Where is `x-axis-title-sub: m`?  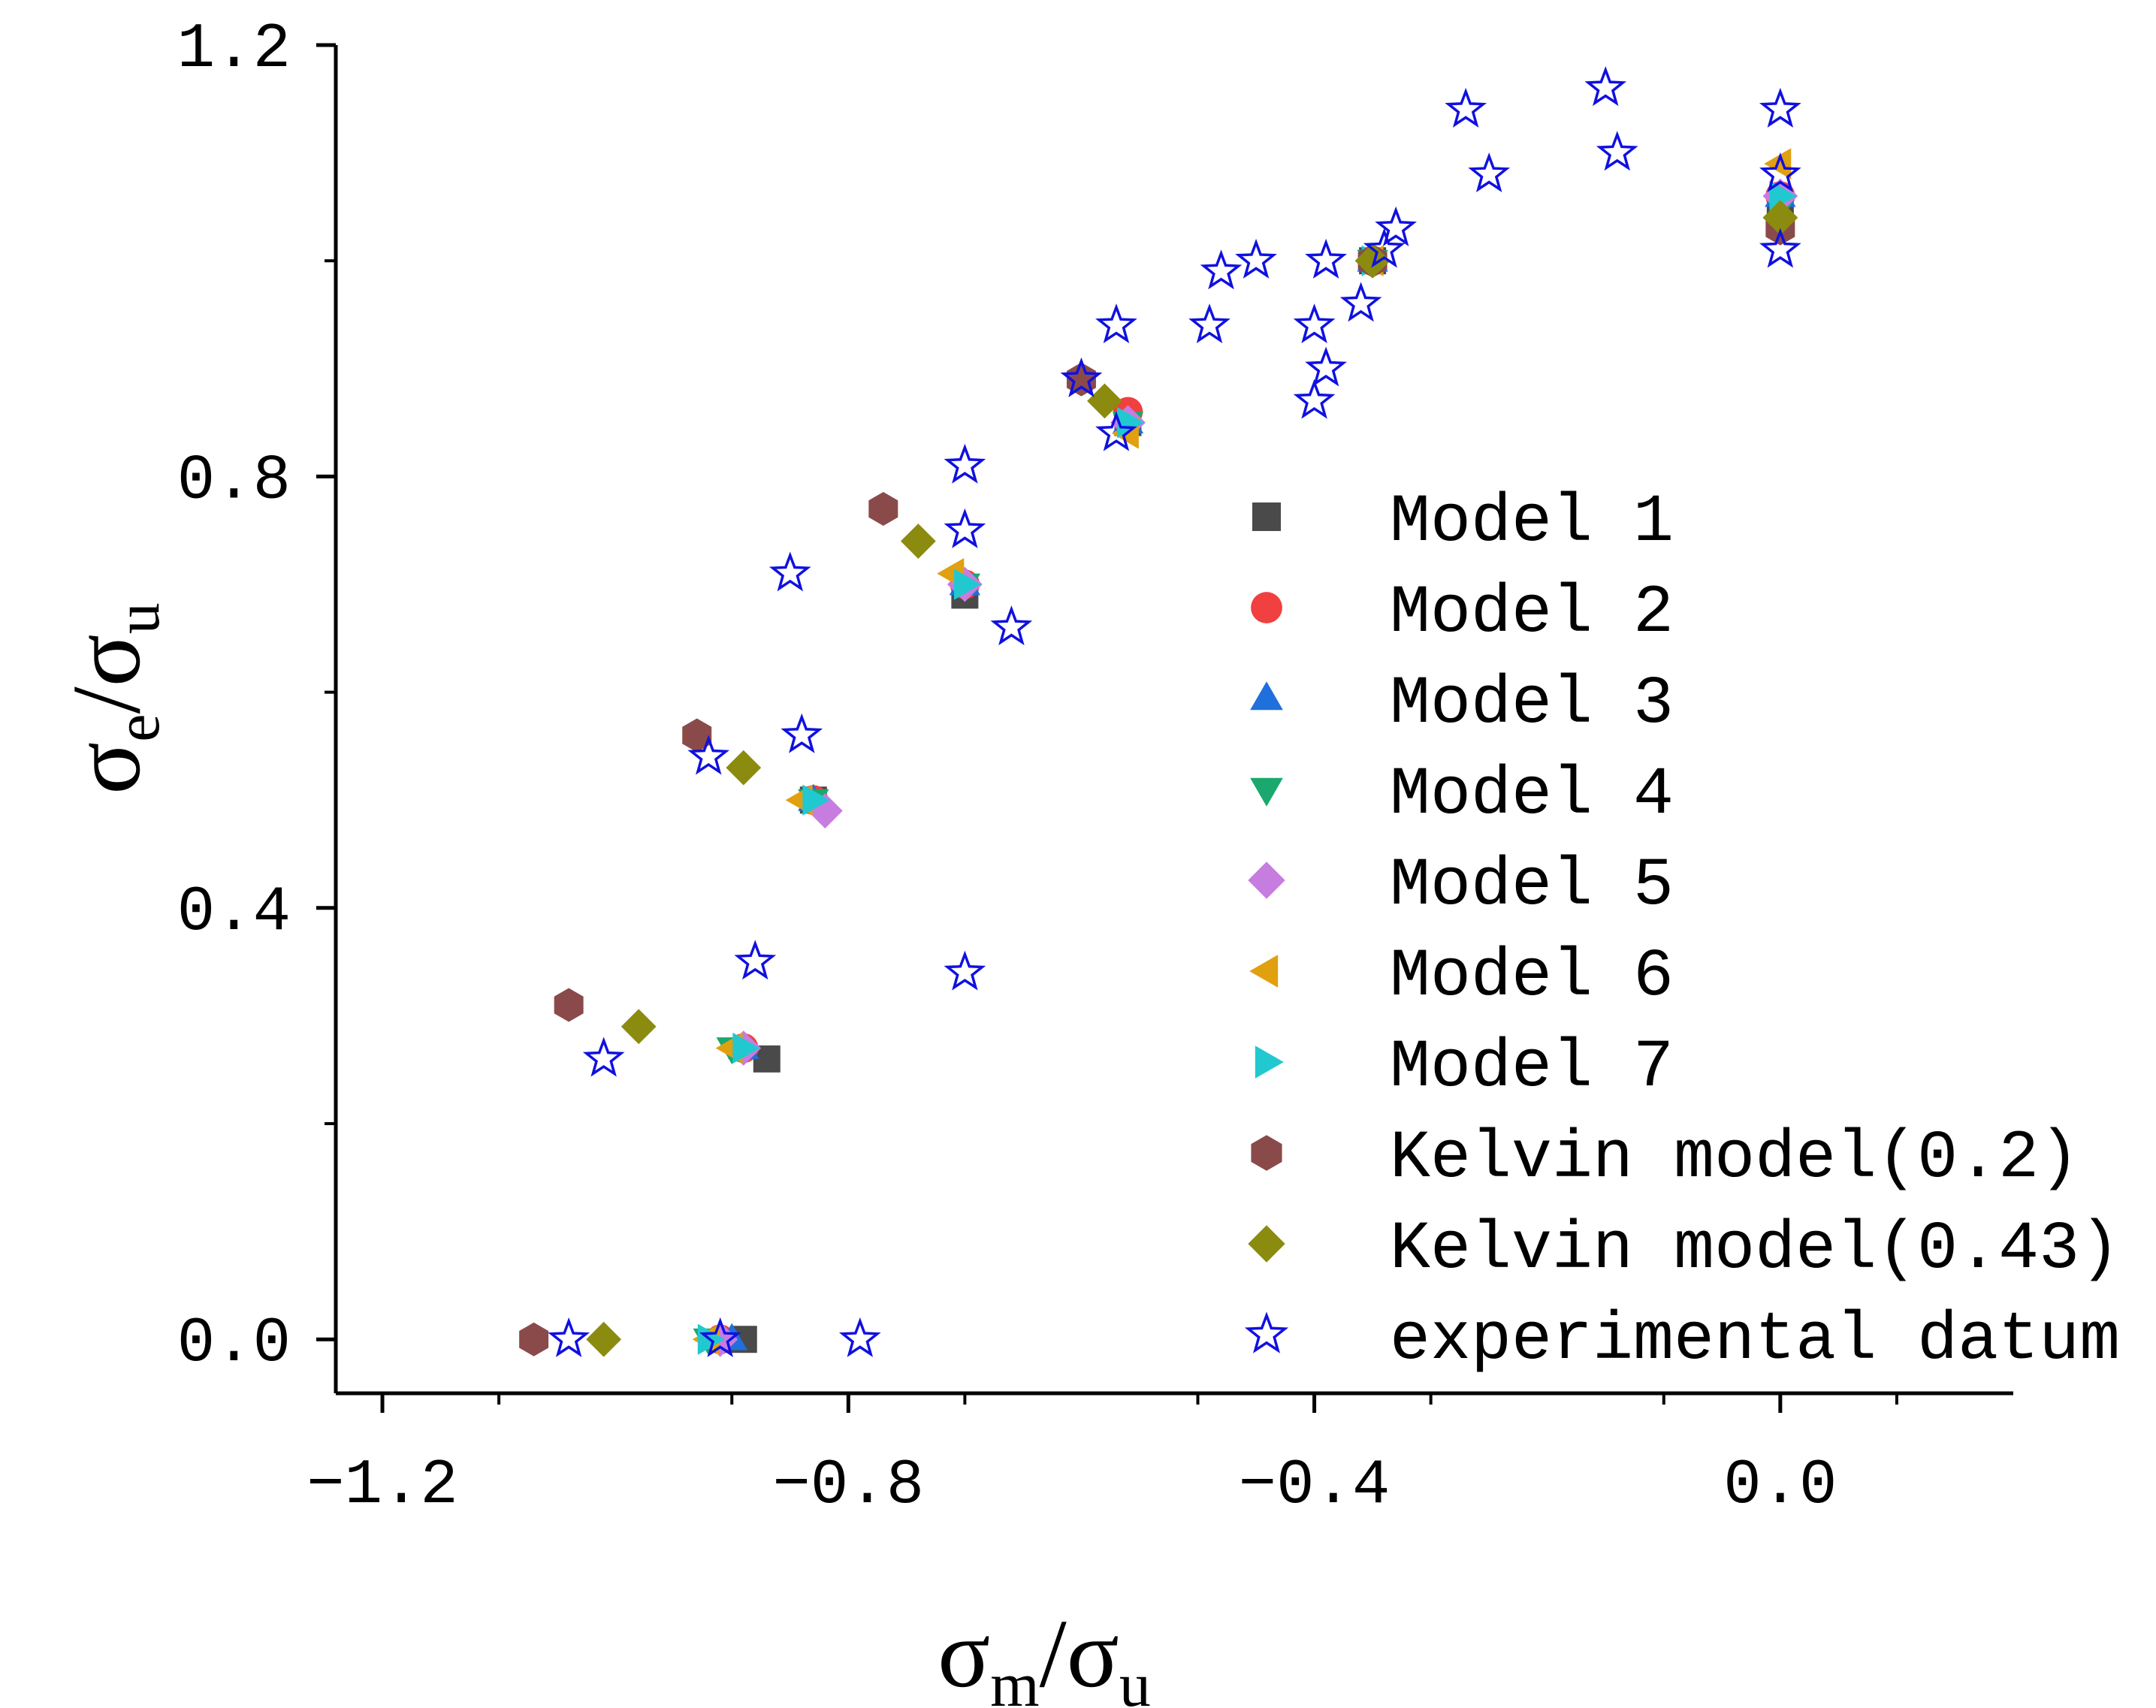 x-axis-title-sub: m is located at coordinates (1015, 1679).